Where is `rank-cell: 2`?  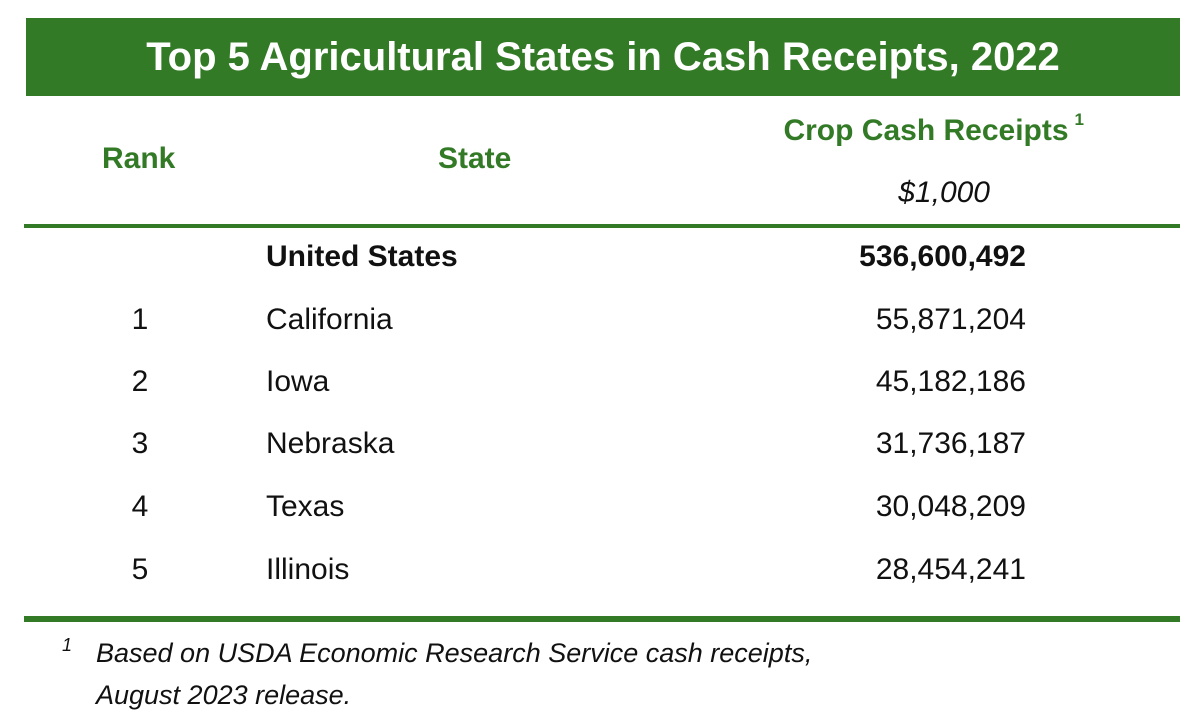 rank-cell: 2 is located at coordinates (140, 381).